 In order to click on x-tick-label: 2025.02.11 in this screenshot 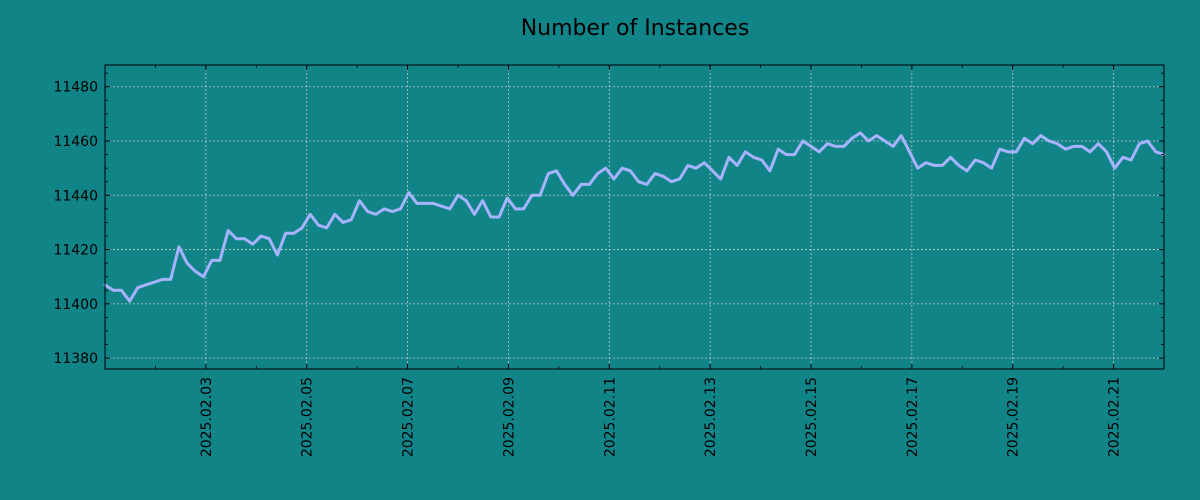, I will do `click(610, 417)`.